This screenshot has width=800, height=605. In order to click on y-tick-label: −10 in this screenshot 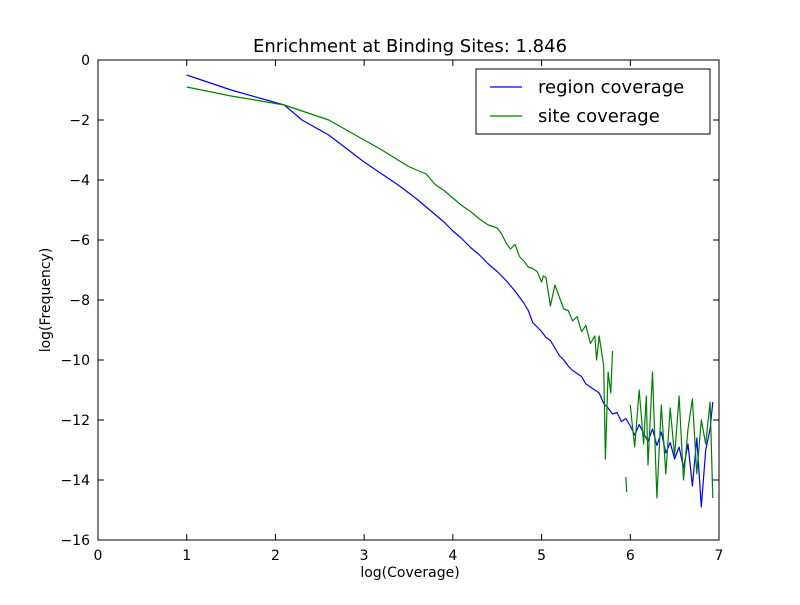, I will do `click(75, 361)`.